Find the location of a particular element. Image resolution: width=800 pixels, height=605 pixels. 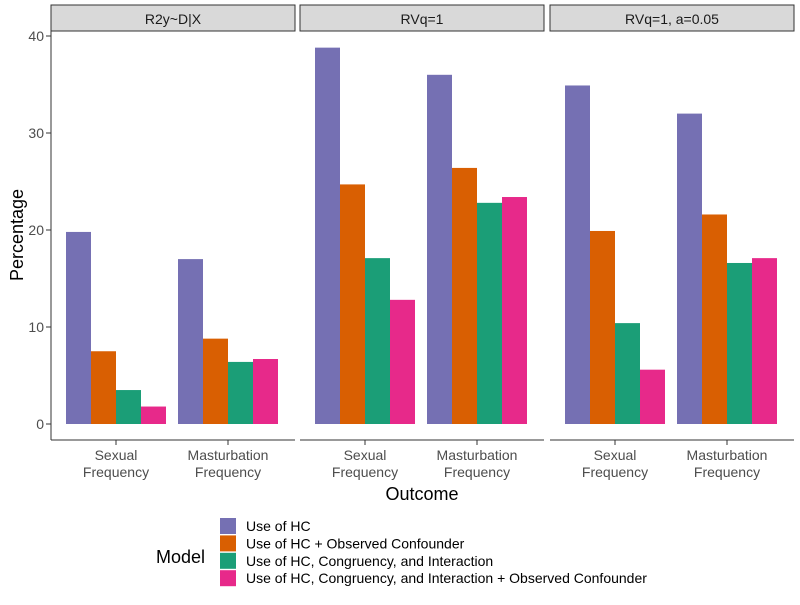

y-tick-label: 10 is located at coordinates (36, 327).